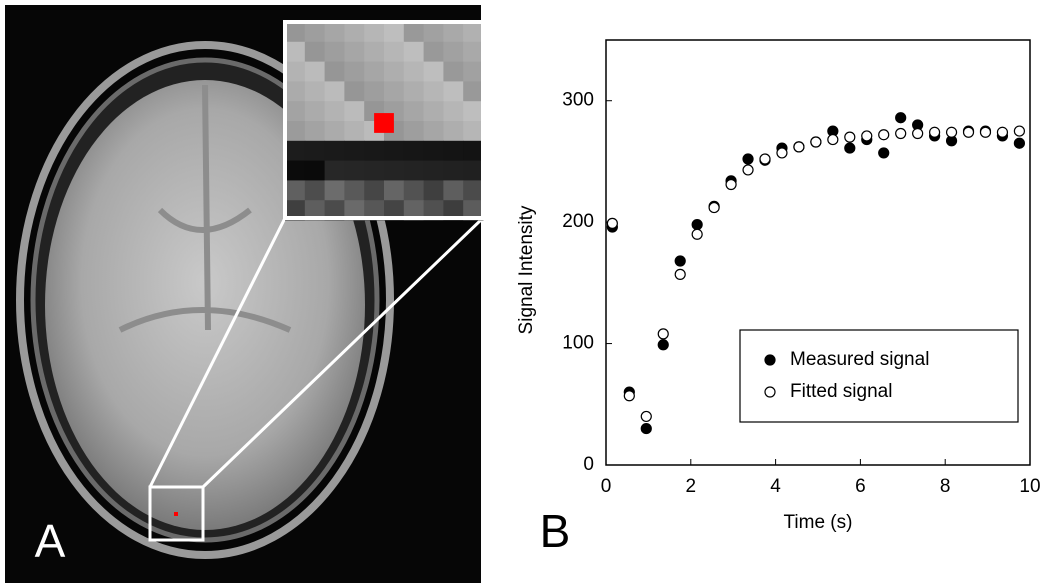 The height and width of the screenshot is (588, 1050). I want to click on legend-label: Measured signal, so click(859, 359).